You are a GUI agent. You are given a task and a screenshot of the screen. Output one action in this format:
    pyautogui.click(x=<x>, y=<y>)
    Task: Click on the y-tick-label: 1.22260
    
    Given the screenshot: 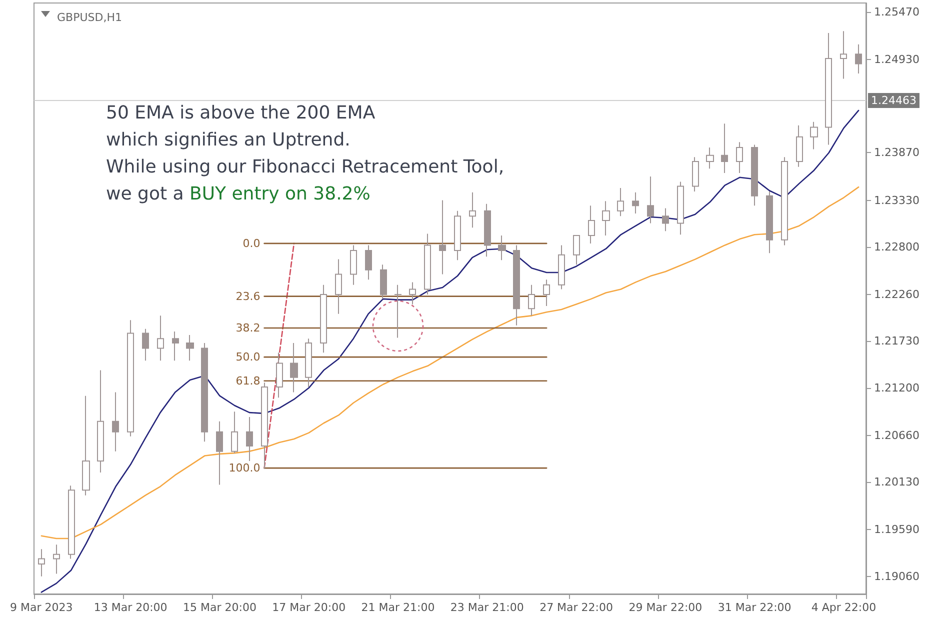 What is the action you would take?
    pyautogui.click(x=897, y=295)
    